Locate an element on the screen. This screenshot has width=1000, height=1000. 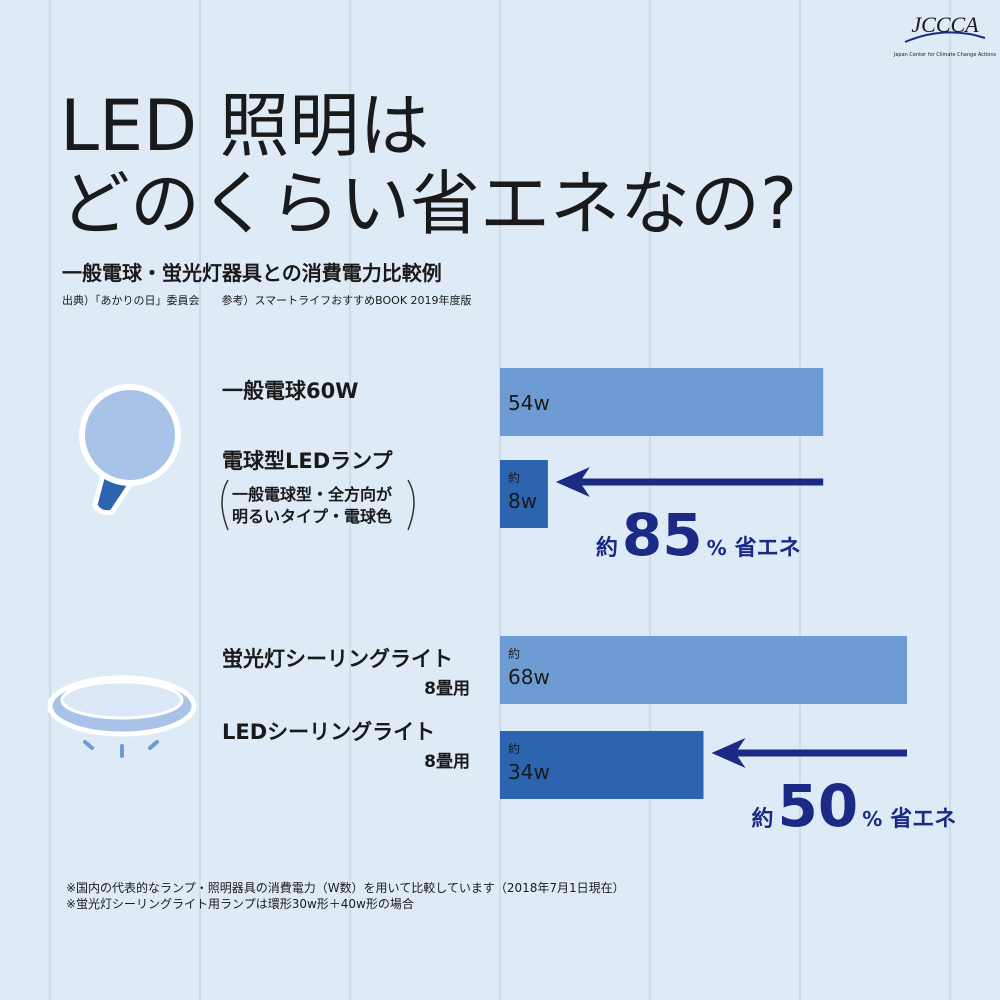
value-label: 8w is located at coordinates (522, 501).